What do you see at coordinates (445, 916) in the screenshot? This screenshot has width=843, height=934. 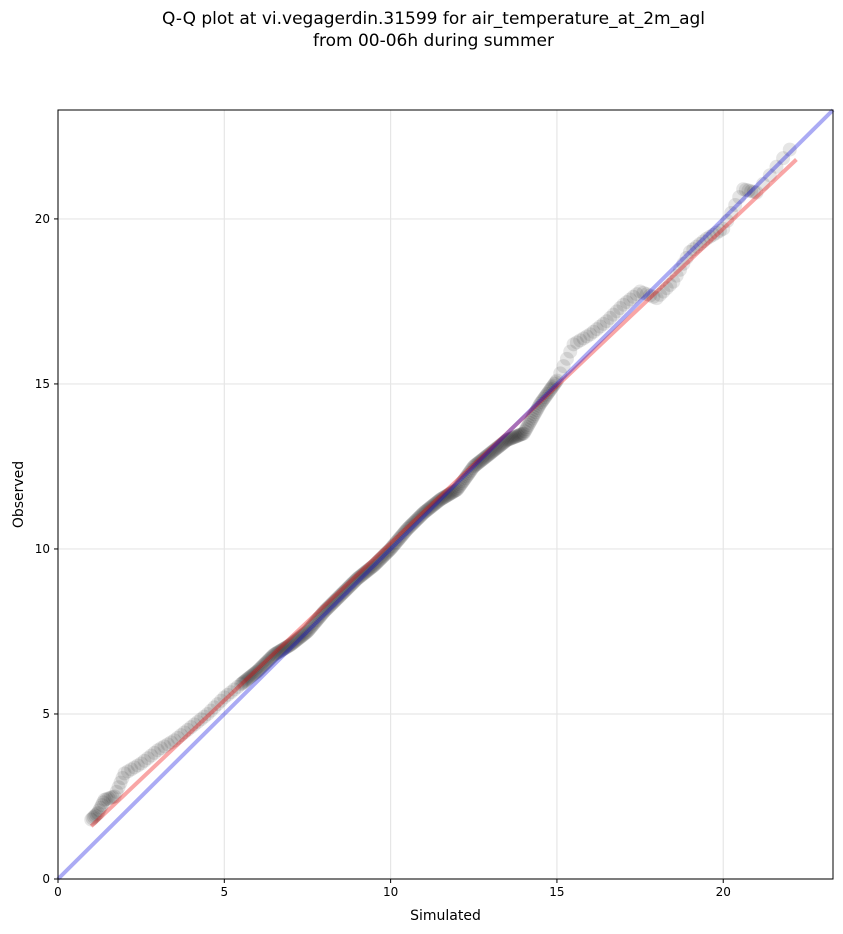 I see `x-axis-label: Simulated` at bounding box center [445, 916].